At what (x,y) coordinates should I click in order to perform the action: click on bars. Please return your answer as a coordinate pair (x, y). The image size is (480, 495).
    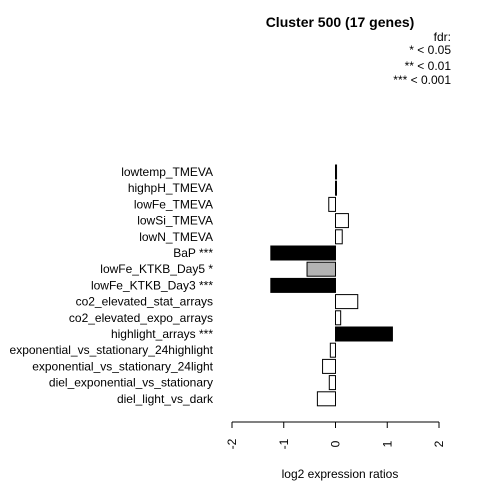
    Looking at the image, I should click on (331, 285).